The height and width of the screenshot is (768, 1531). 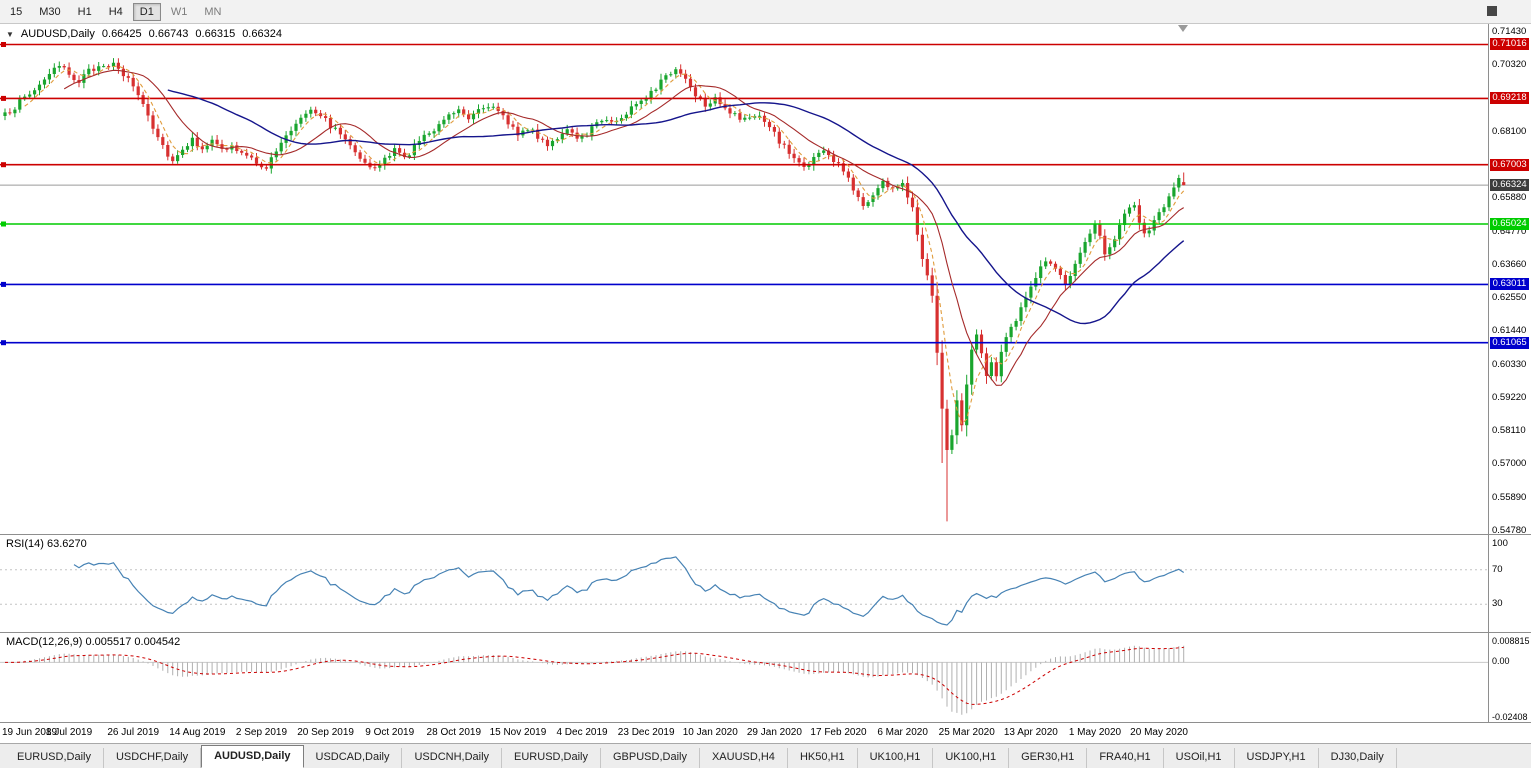 I want to click on timeframe-button-m30: M30, so click(x=50, y=11).